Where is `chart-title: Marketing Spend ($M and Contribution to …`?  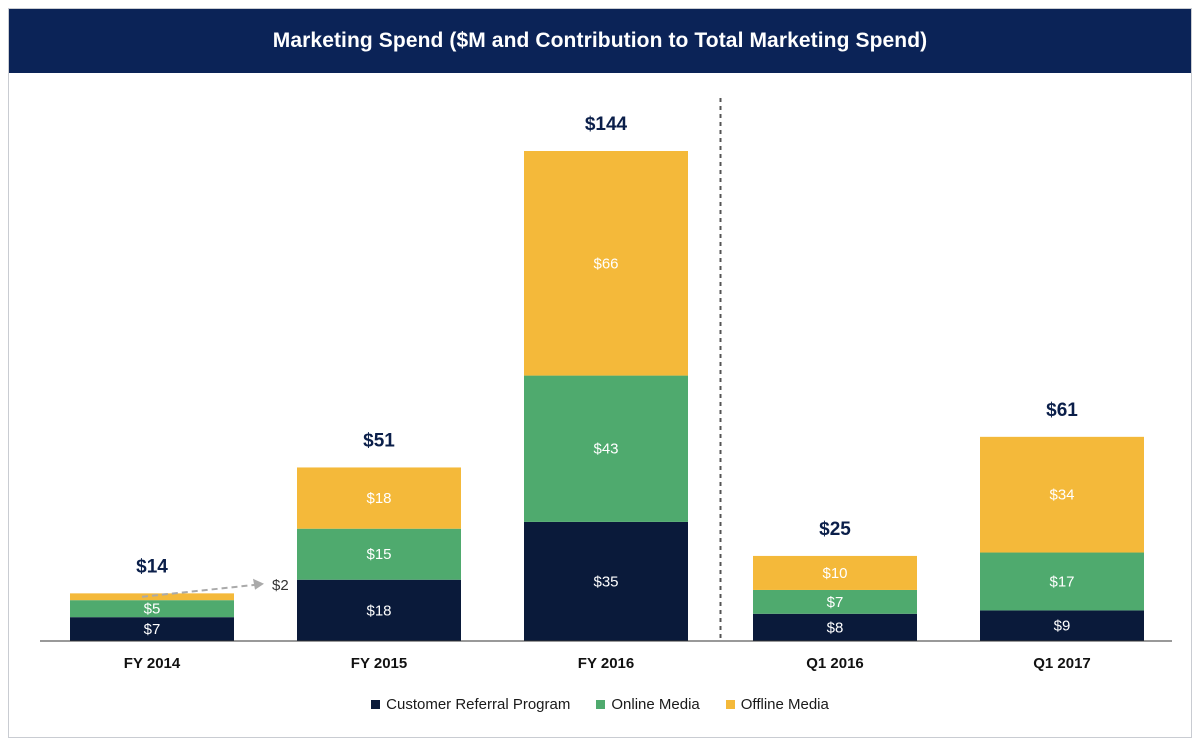 chart-title: Marketing Spend ($M and Contribution to … is located at coordinates (600, 40).